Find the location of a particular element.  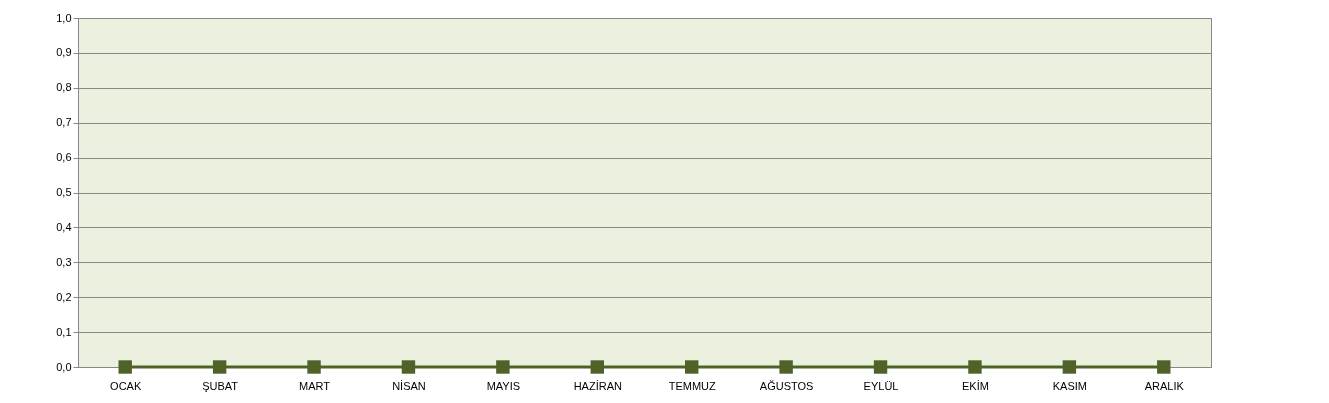

x-tick-label: MART is located at coordinates (315, 385).